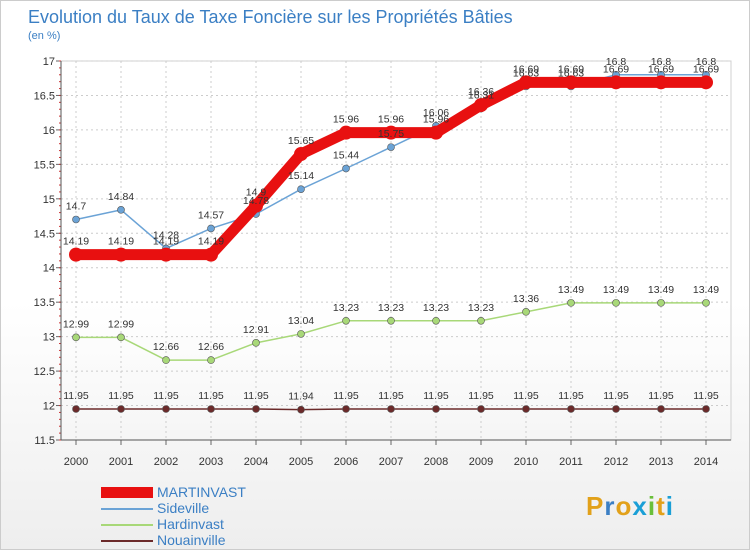 Image resolution: width=750 pixels, height=550 pixels. What do you see at coordinates (526, 462) in the screenshot?
I see `x-tick-label: 2010` at bounding box center [526, 462].